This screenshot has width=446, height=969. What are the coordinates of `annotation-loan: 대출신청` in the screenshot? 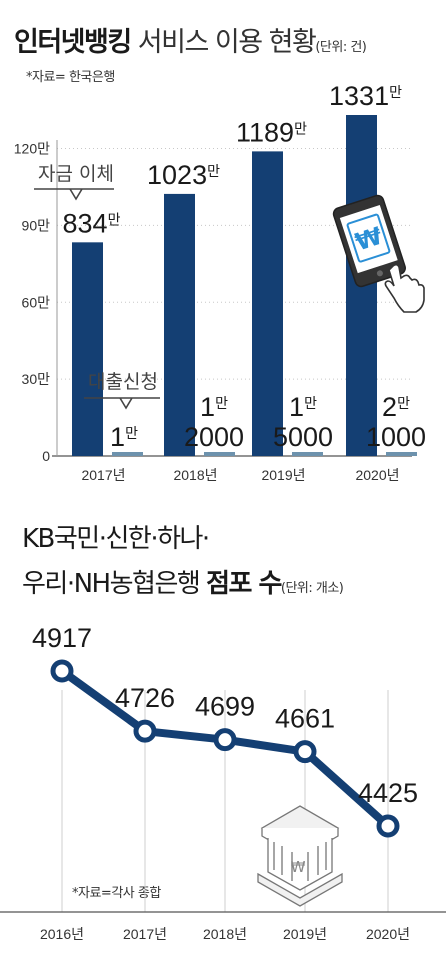 It's located at (122, 390).